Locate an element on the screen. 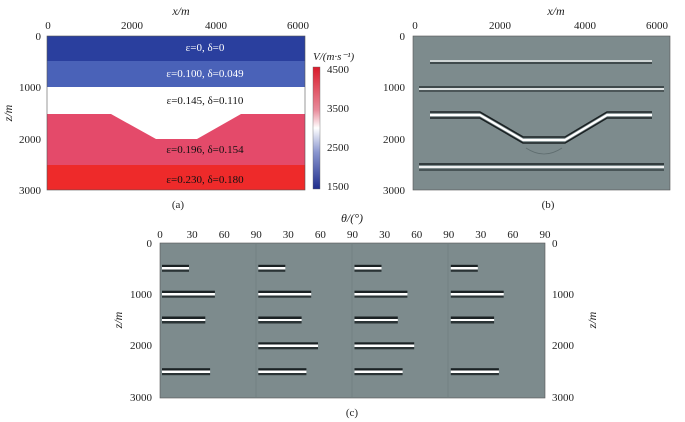 Image resolution: width=685 pixels, height=422 pixels. panel-a-xtick-2: 4000 is located at coordinates (216, 26).